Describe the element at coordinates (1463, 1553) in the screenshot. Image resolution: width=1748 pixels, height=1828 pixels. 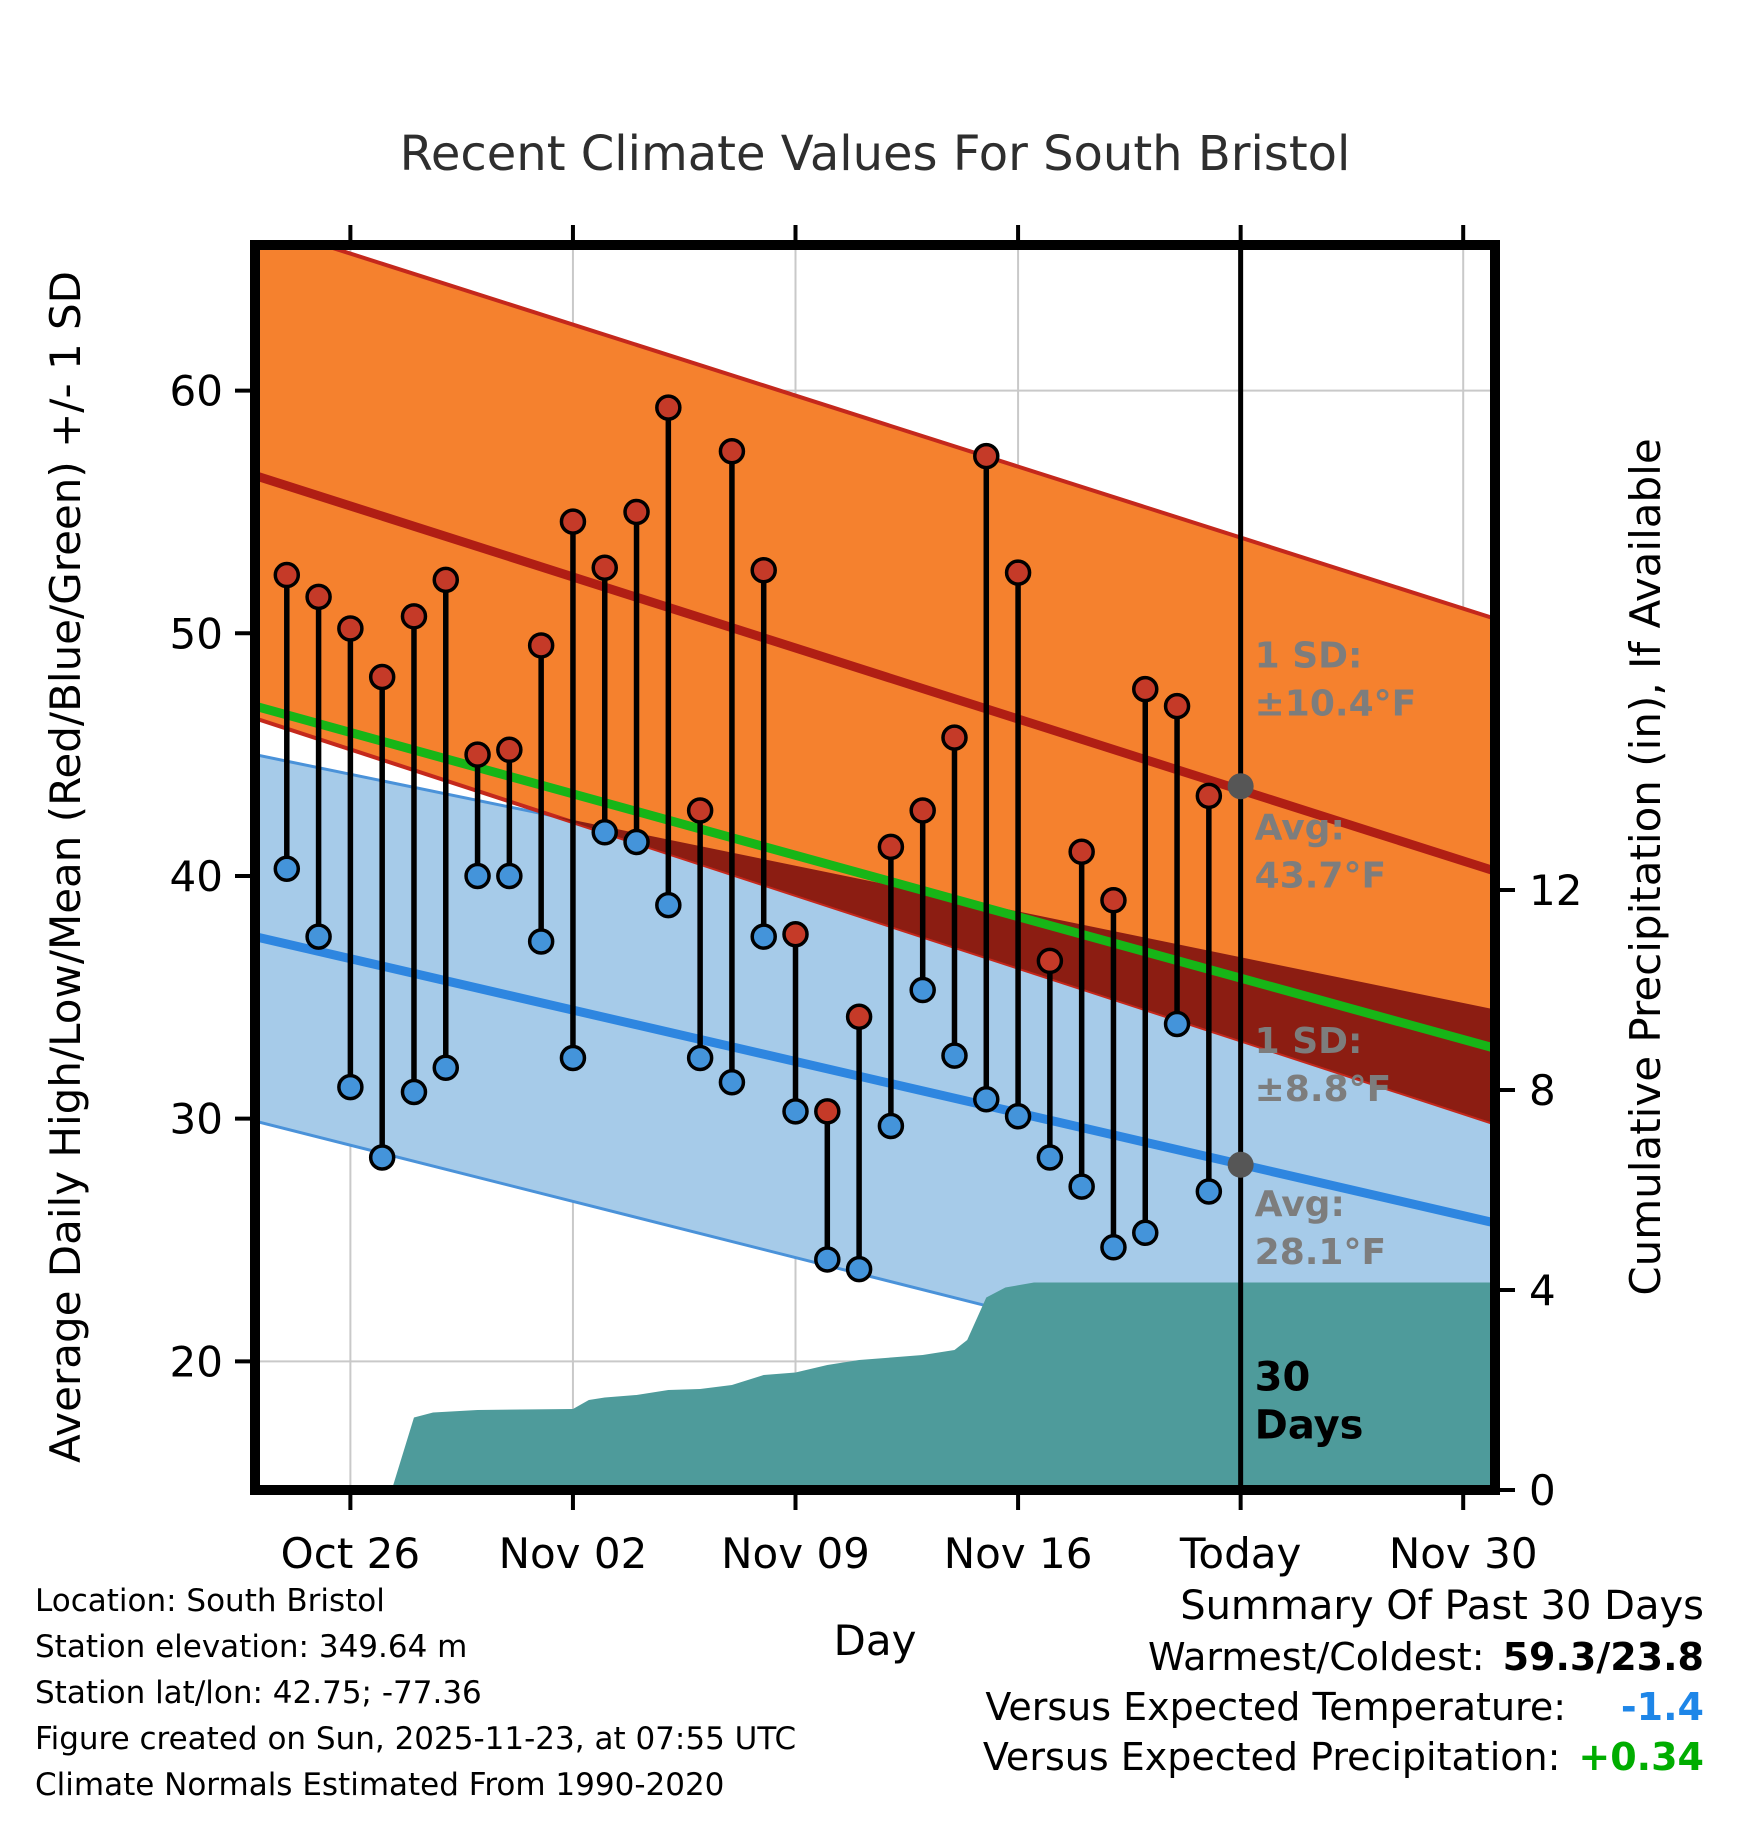
I see `x-tick-label: Nov 30` at that location.